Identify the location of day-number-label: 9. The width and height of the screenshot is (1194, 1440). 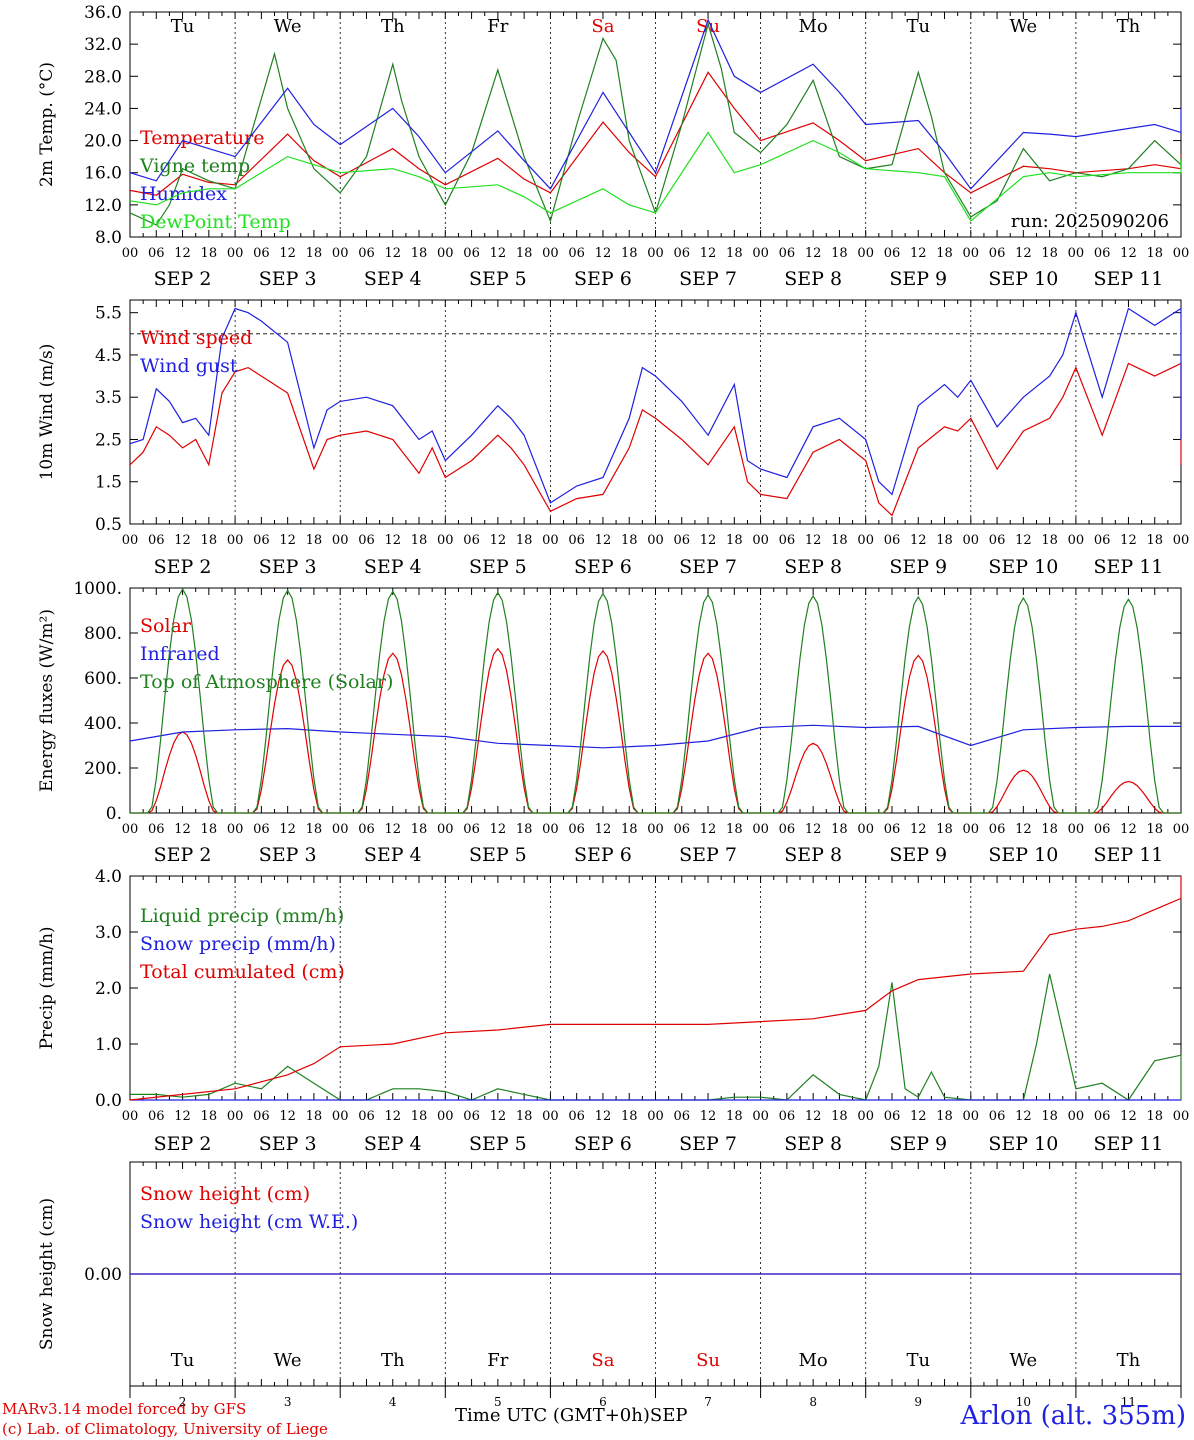
(918, 1402).